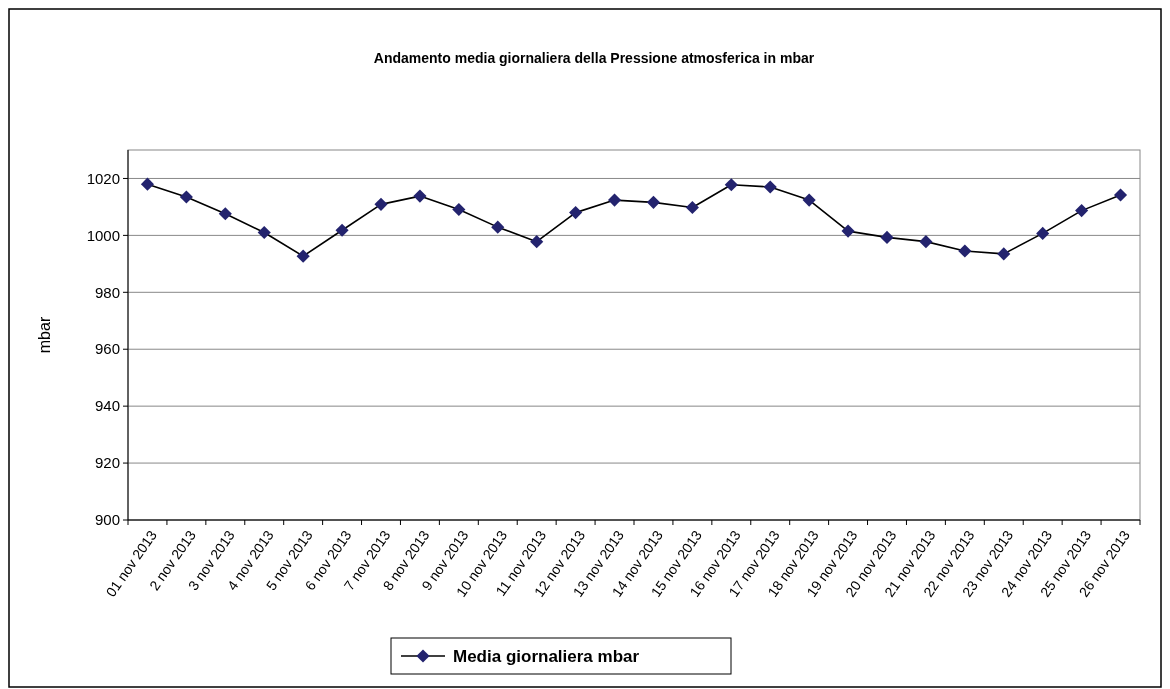 This screenshot has width=1170, height=689. What do you see at coordinates (44, 335) in the screenshot?
I see `y-axis-title: mbar` at bounding box center [44, 335].